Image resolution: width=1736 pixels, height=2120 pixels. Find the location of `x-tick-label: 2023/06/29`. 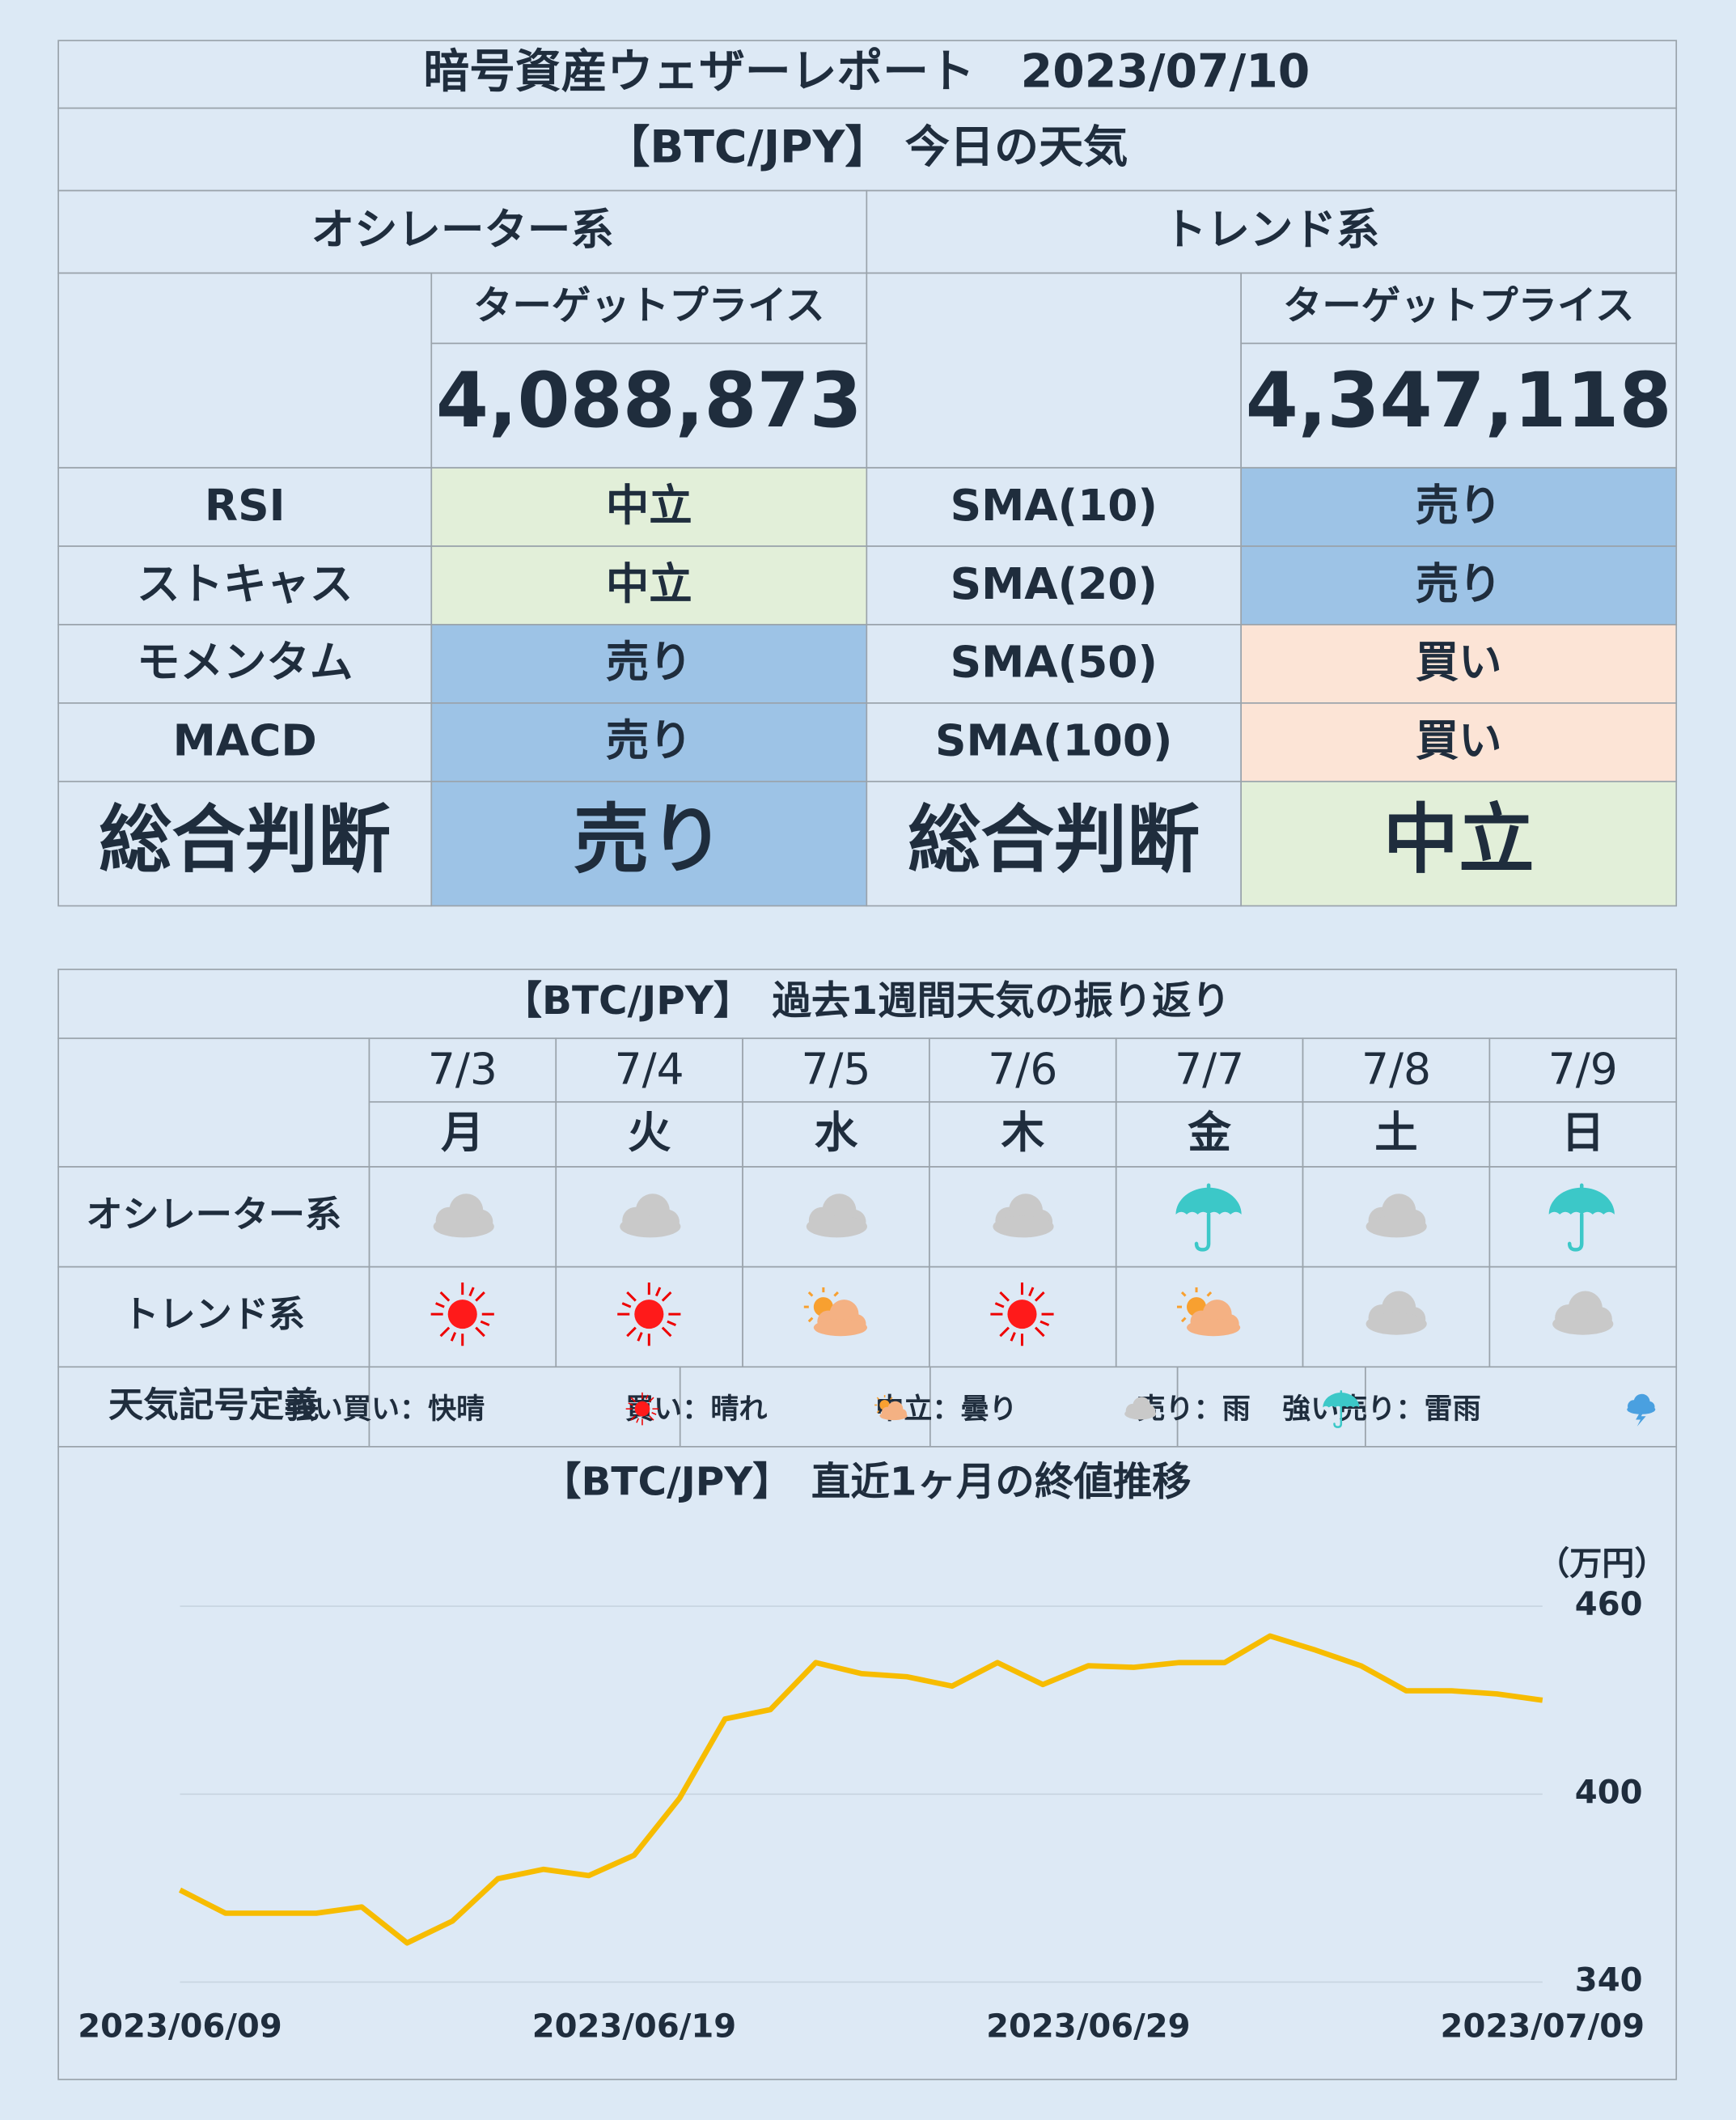

x-tick-label: 2023/06/29 is located at coordinates (1088, 2026).